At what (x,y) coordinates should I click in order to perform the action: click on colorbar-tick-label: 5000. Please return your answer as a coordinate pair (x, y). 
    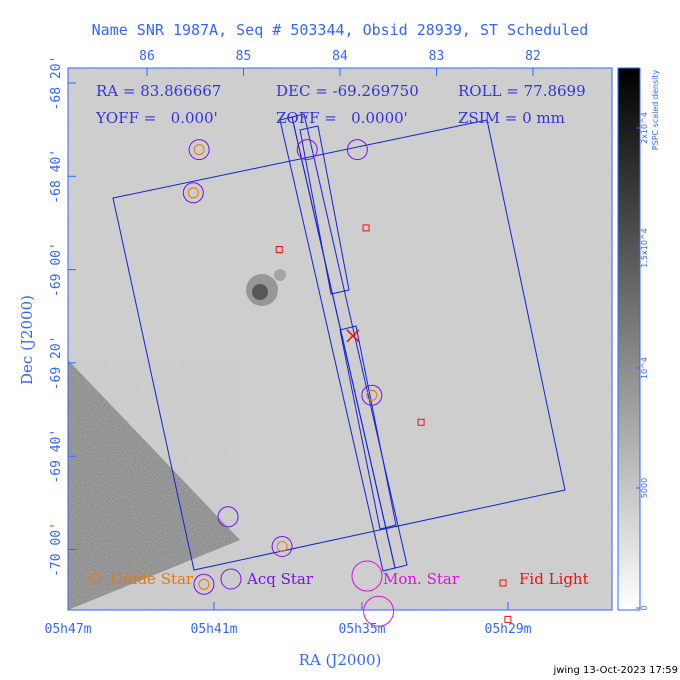
    Looking at the image, I should click on (644, 488).